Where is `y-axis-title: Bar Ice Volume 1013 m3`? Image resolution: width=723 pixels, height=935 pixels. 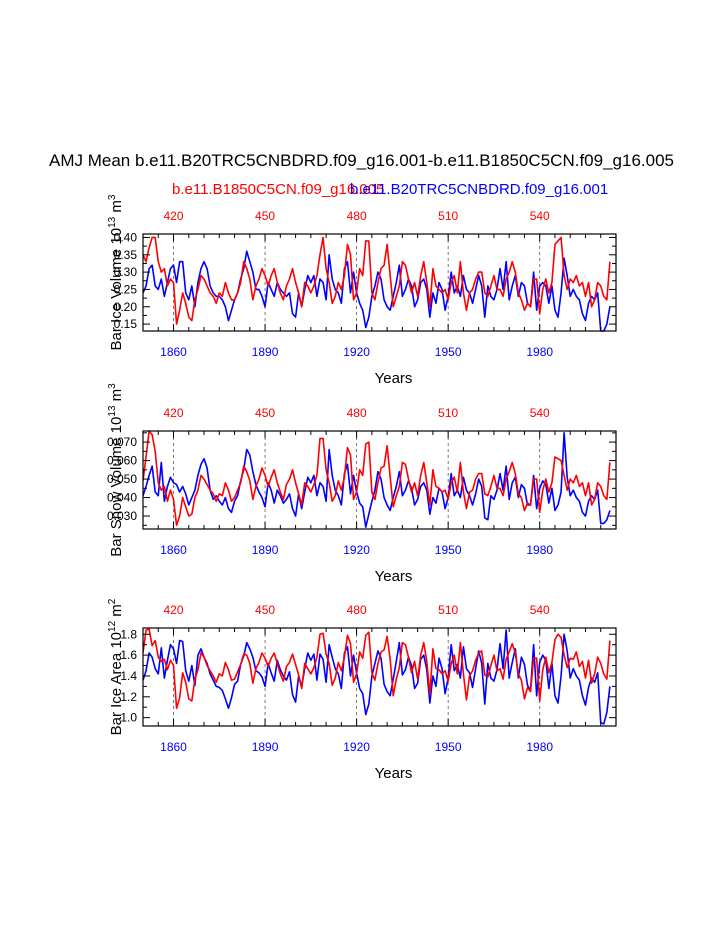 y-axis-title: Bar Ice Volume 1013 m3 is located at coordinates (116, 272).